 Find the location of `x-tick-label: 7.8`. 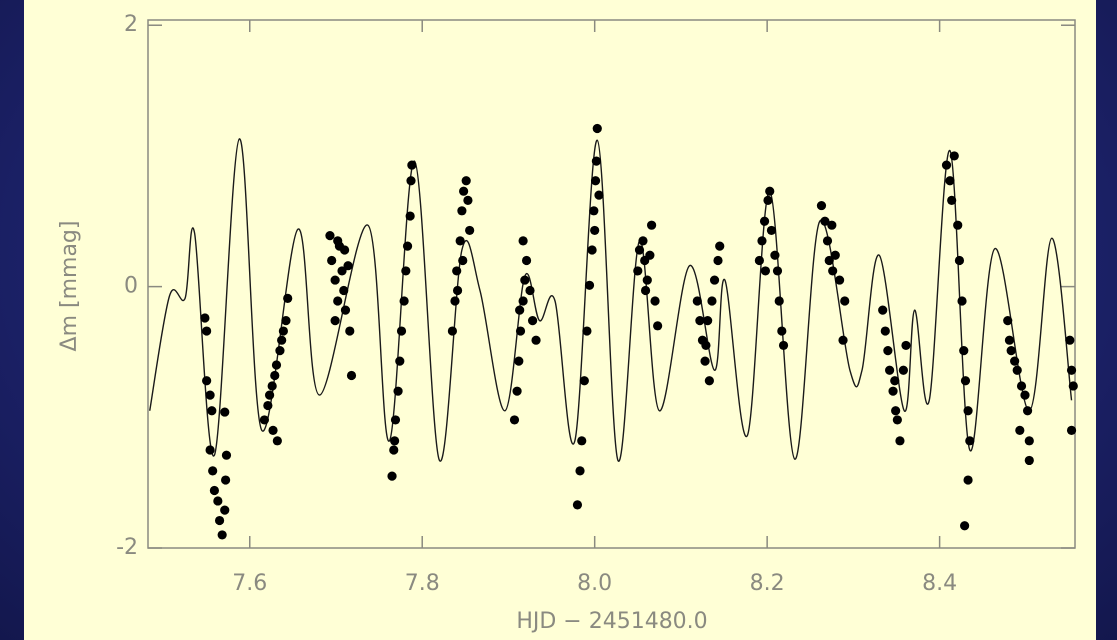

x-tick-label: 7.8 is located at coordinates (422, 583).